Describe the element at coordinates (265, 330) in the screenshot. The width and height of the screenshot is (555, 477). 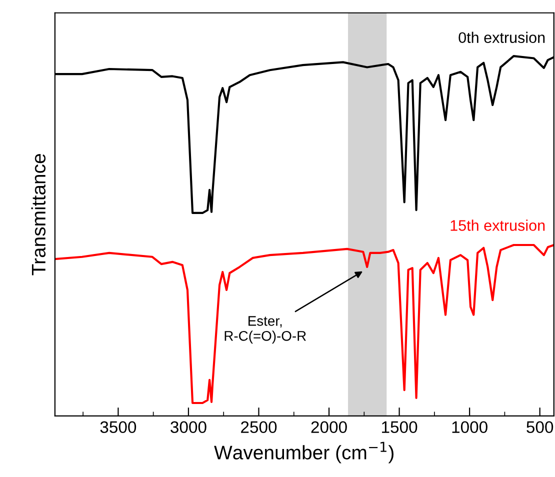
I see `annotation: Ester, R-C(=O)-O-R` at that location.